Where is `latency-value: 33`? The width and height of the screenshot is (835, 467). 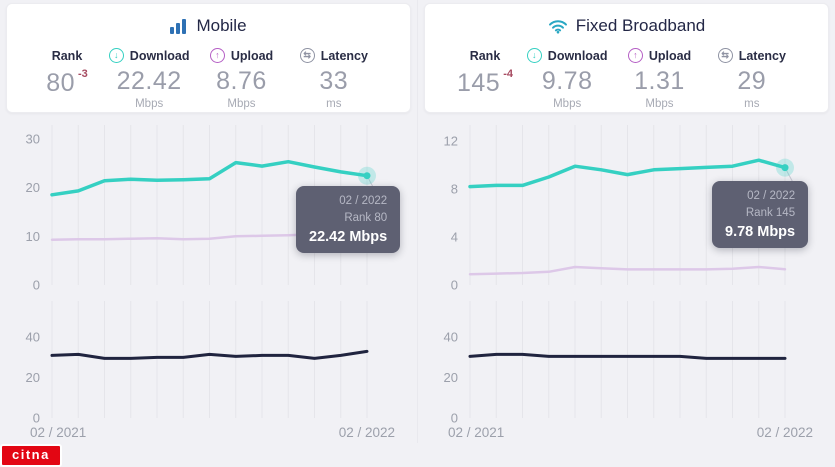
latency-value: 33 is located at coordinates (334, 81).